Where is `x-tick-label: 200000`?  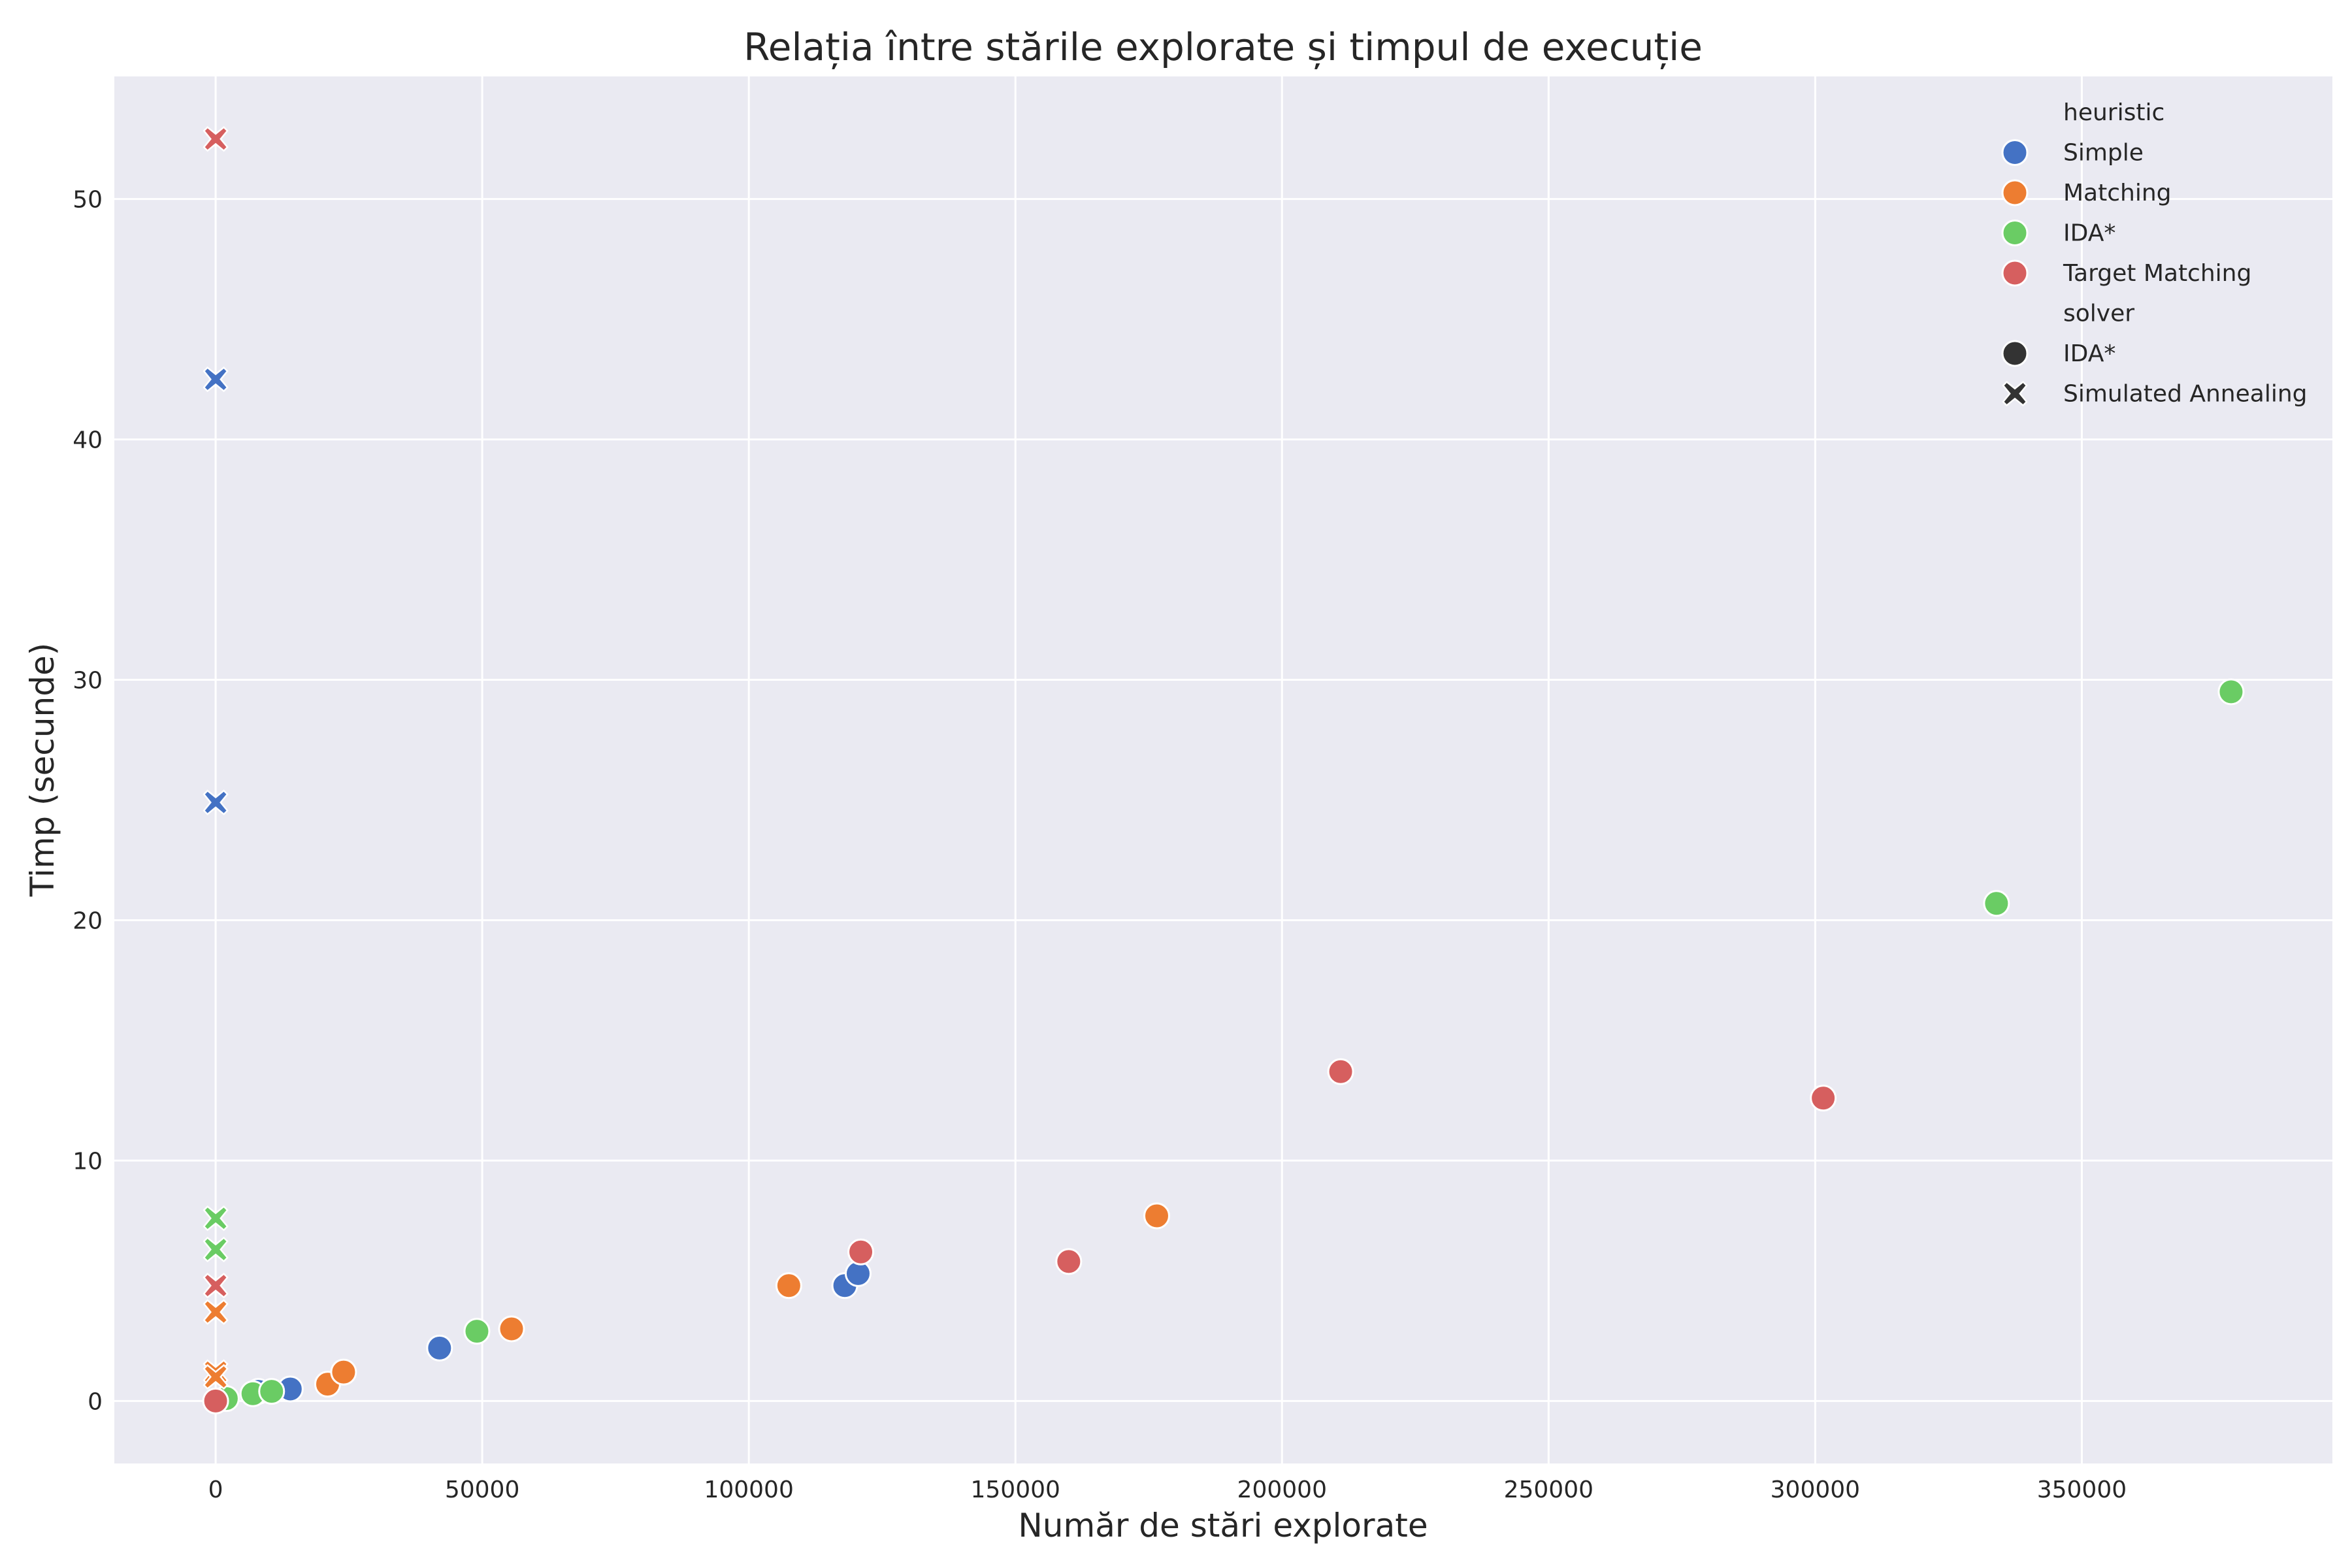
x-tick-label: 200000 is located at coordinates (1282, 1490).